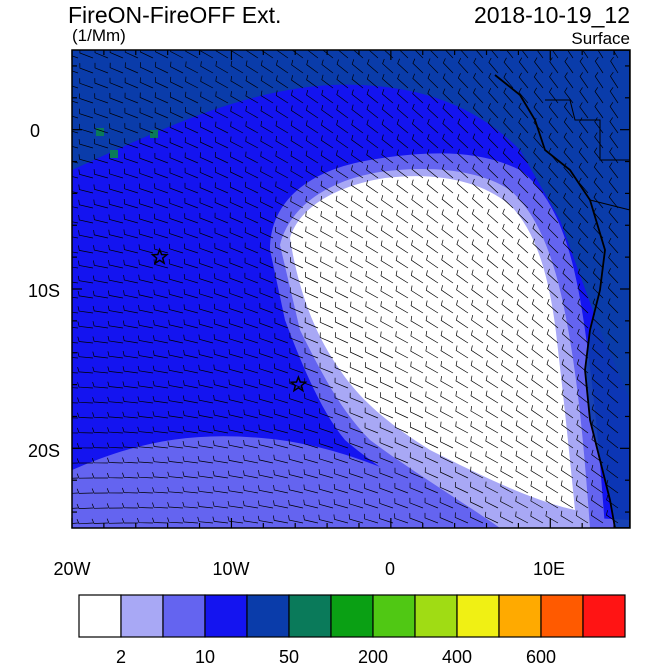  What do you see at coordinates (44, 451) in the screenshot?
I see `y-tick-label: 20S` at bounding box center [44, 451].